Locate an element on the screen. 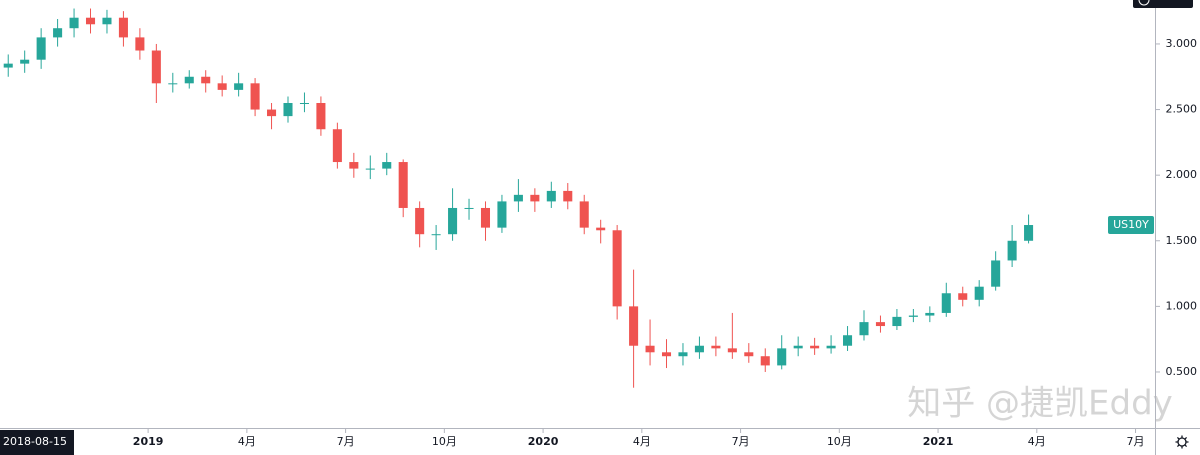 This screenshot has height=455, width=1200. symbol-label: US10Y is located at coordinates (1131, 224).